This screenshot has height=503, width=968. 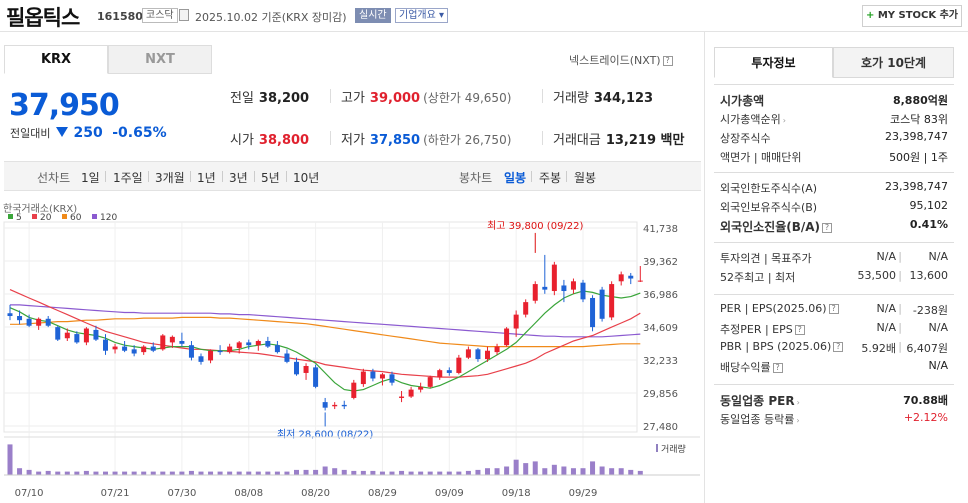 What do you see at coordinates (54, 178) in the screenshot?
I see `period-line-chart: 선차트` at bounding box center [54, 178].